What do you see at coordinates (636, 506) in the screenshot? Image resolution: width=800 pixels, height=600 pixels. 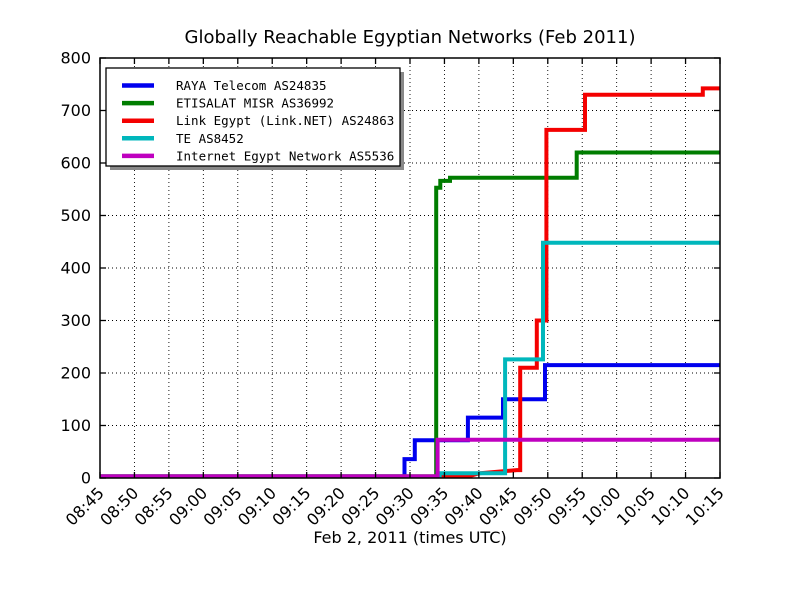 I see `x-tick-label: 10:05` at bounding box center [636, 506].